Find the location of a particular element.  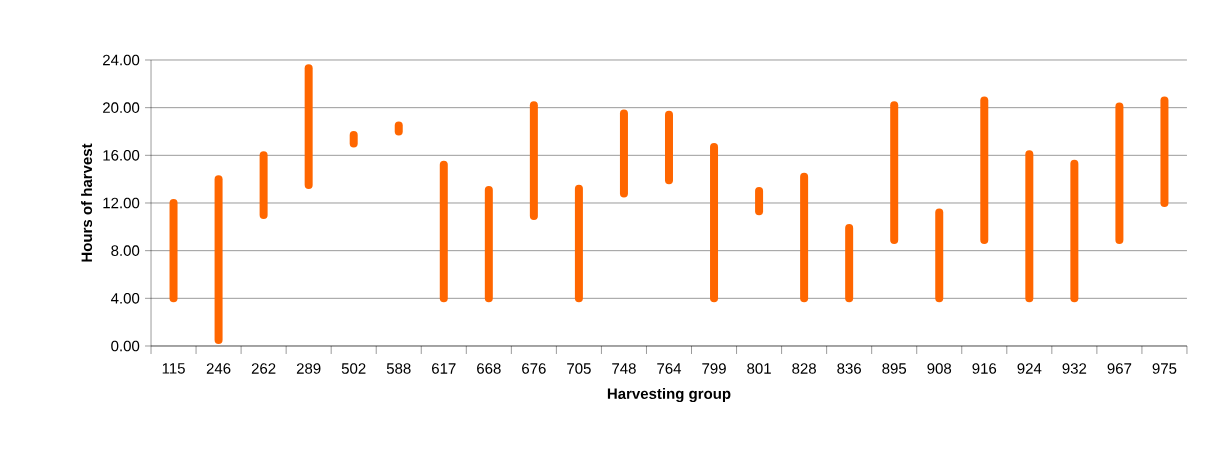

x-tick-label: 748 is located at coordinates (624, 368).